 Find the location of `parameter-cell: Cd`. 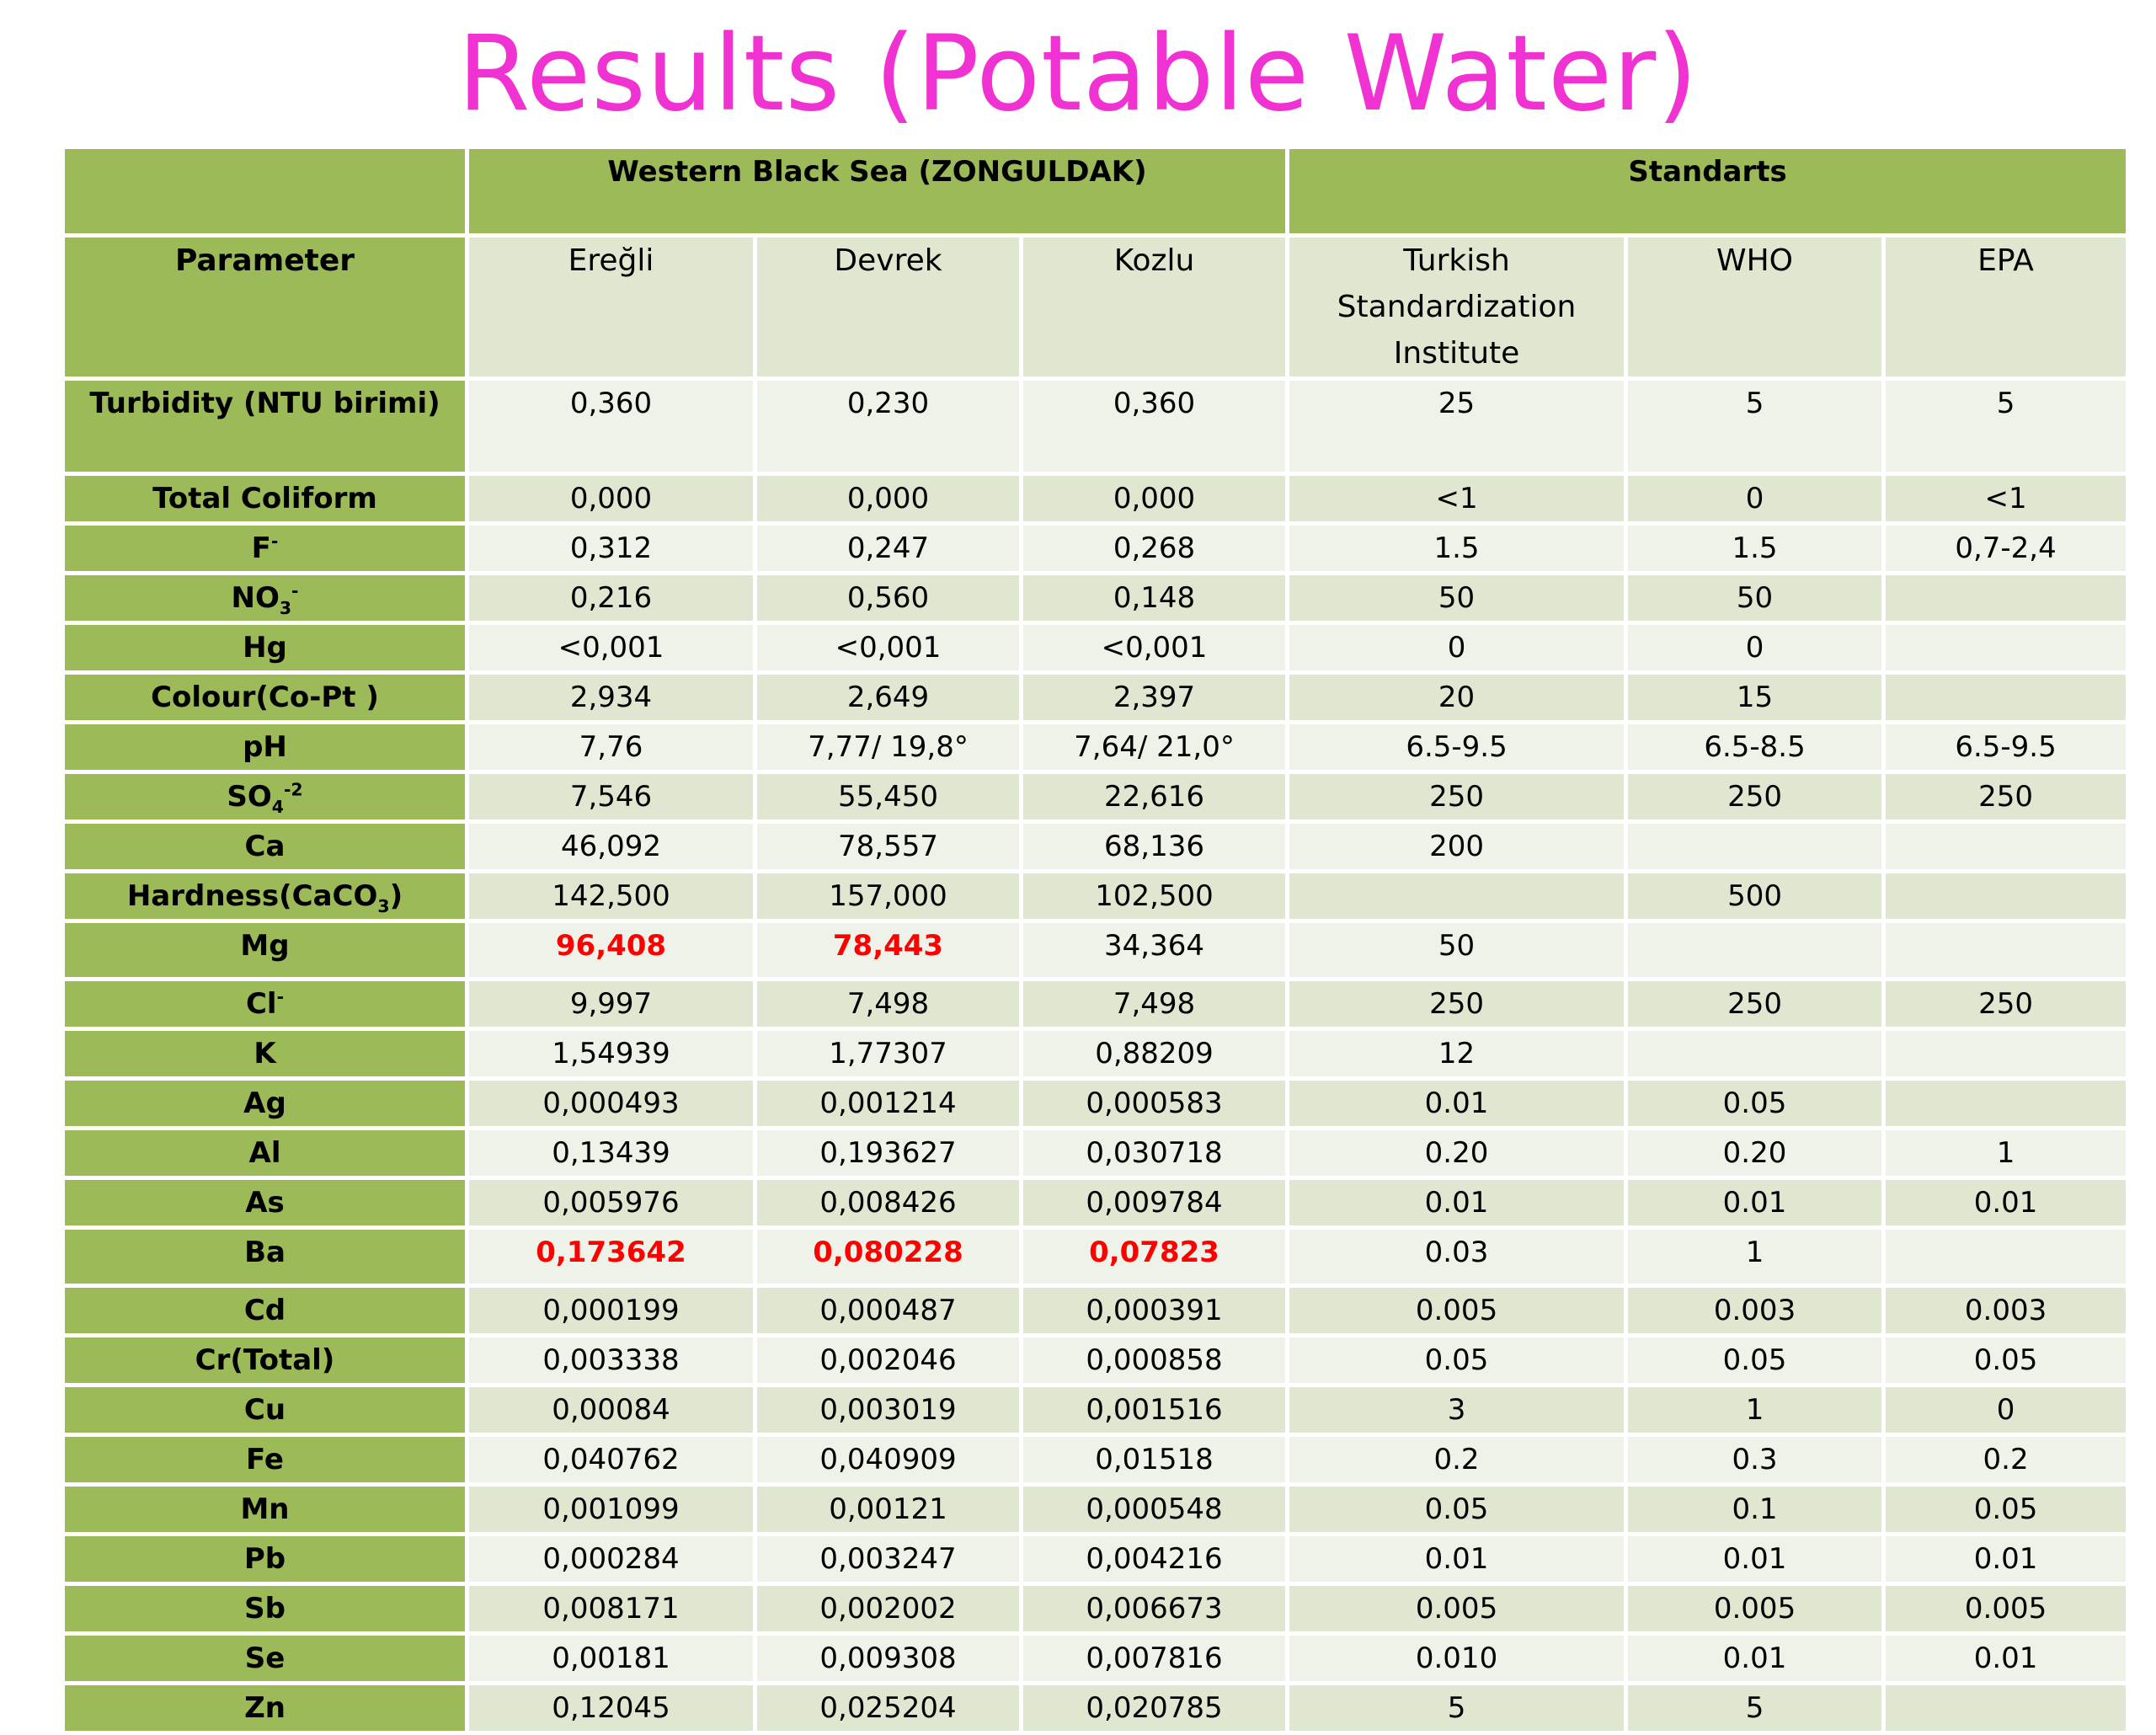

parameter-cell: Cd is located at coordinates (265, 1310).